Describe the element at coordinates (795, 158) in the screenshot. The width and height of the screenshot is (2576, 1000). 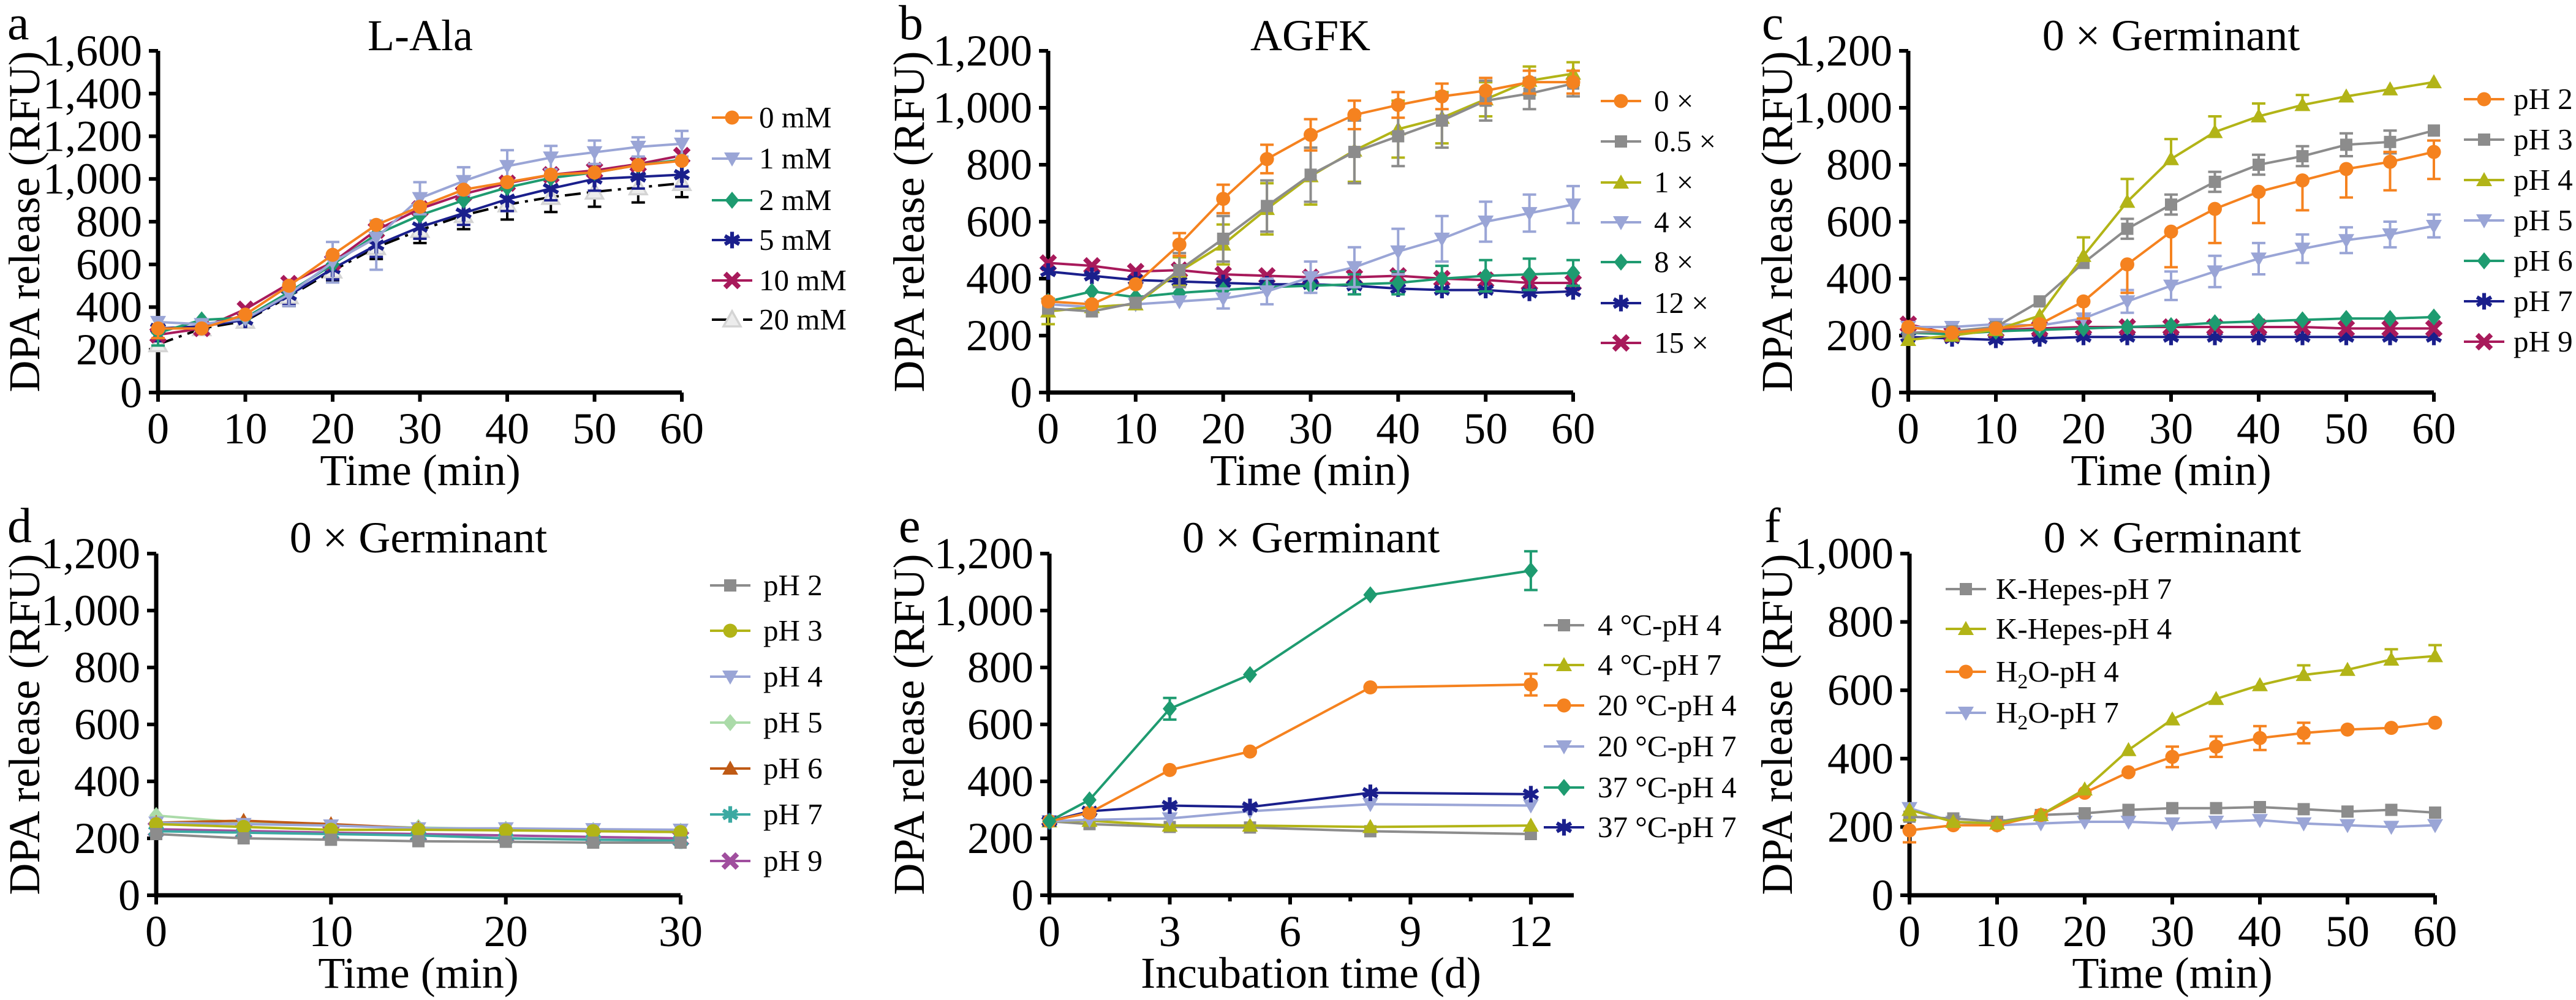
I see `svg-text: 1 mM` at that location.